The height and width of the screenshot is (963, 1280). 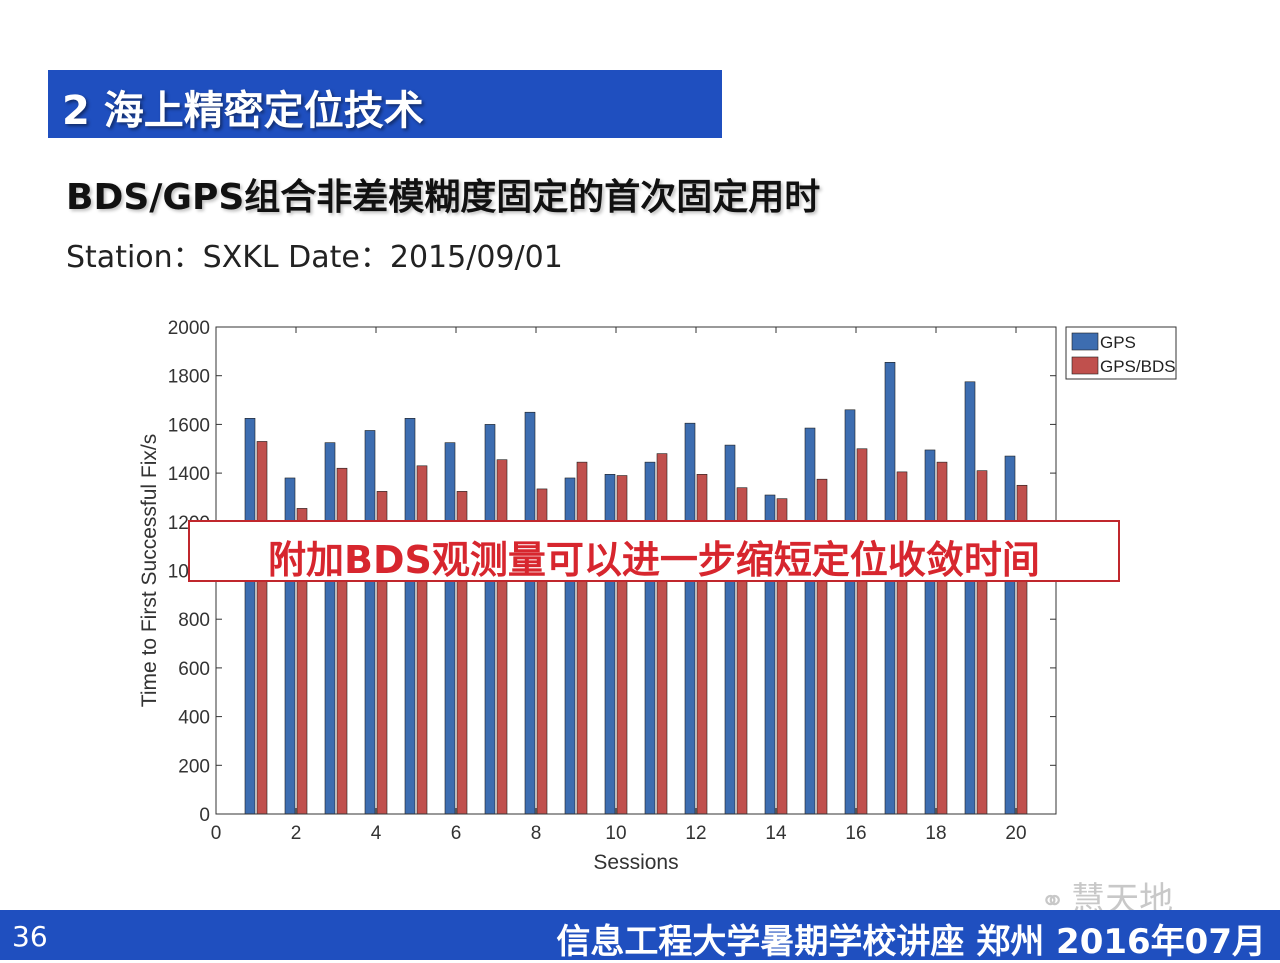 I want to click on callout-box: 附加BDS观测量可以进一步缩短定位收敛时间, so click(x=654, y=551).